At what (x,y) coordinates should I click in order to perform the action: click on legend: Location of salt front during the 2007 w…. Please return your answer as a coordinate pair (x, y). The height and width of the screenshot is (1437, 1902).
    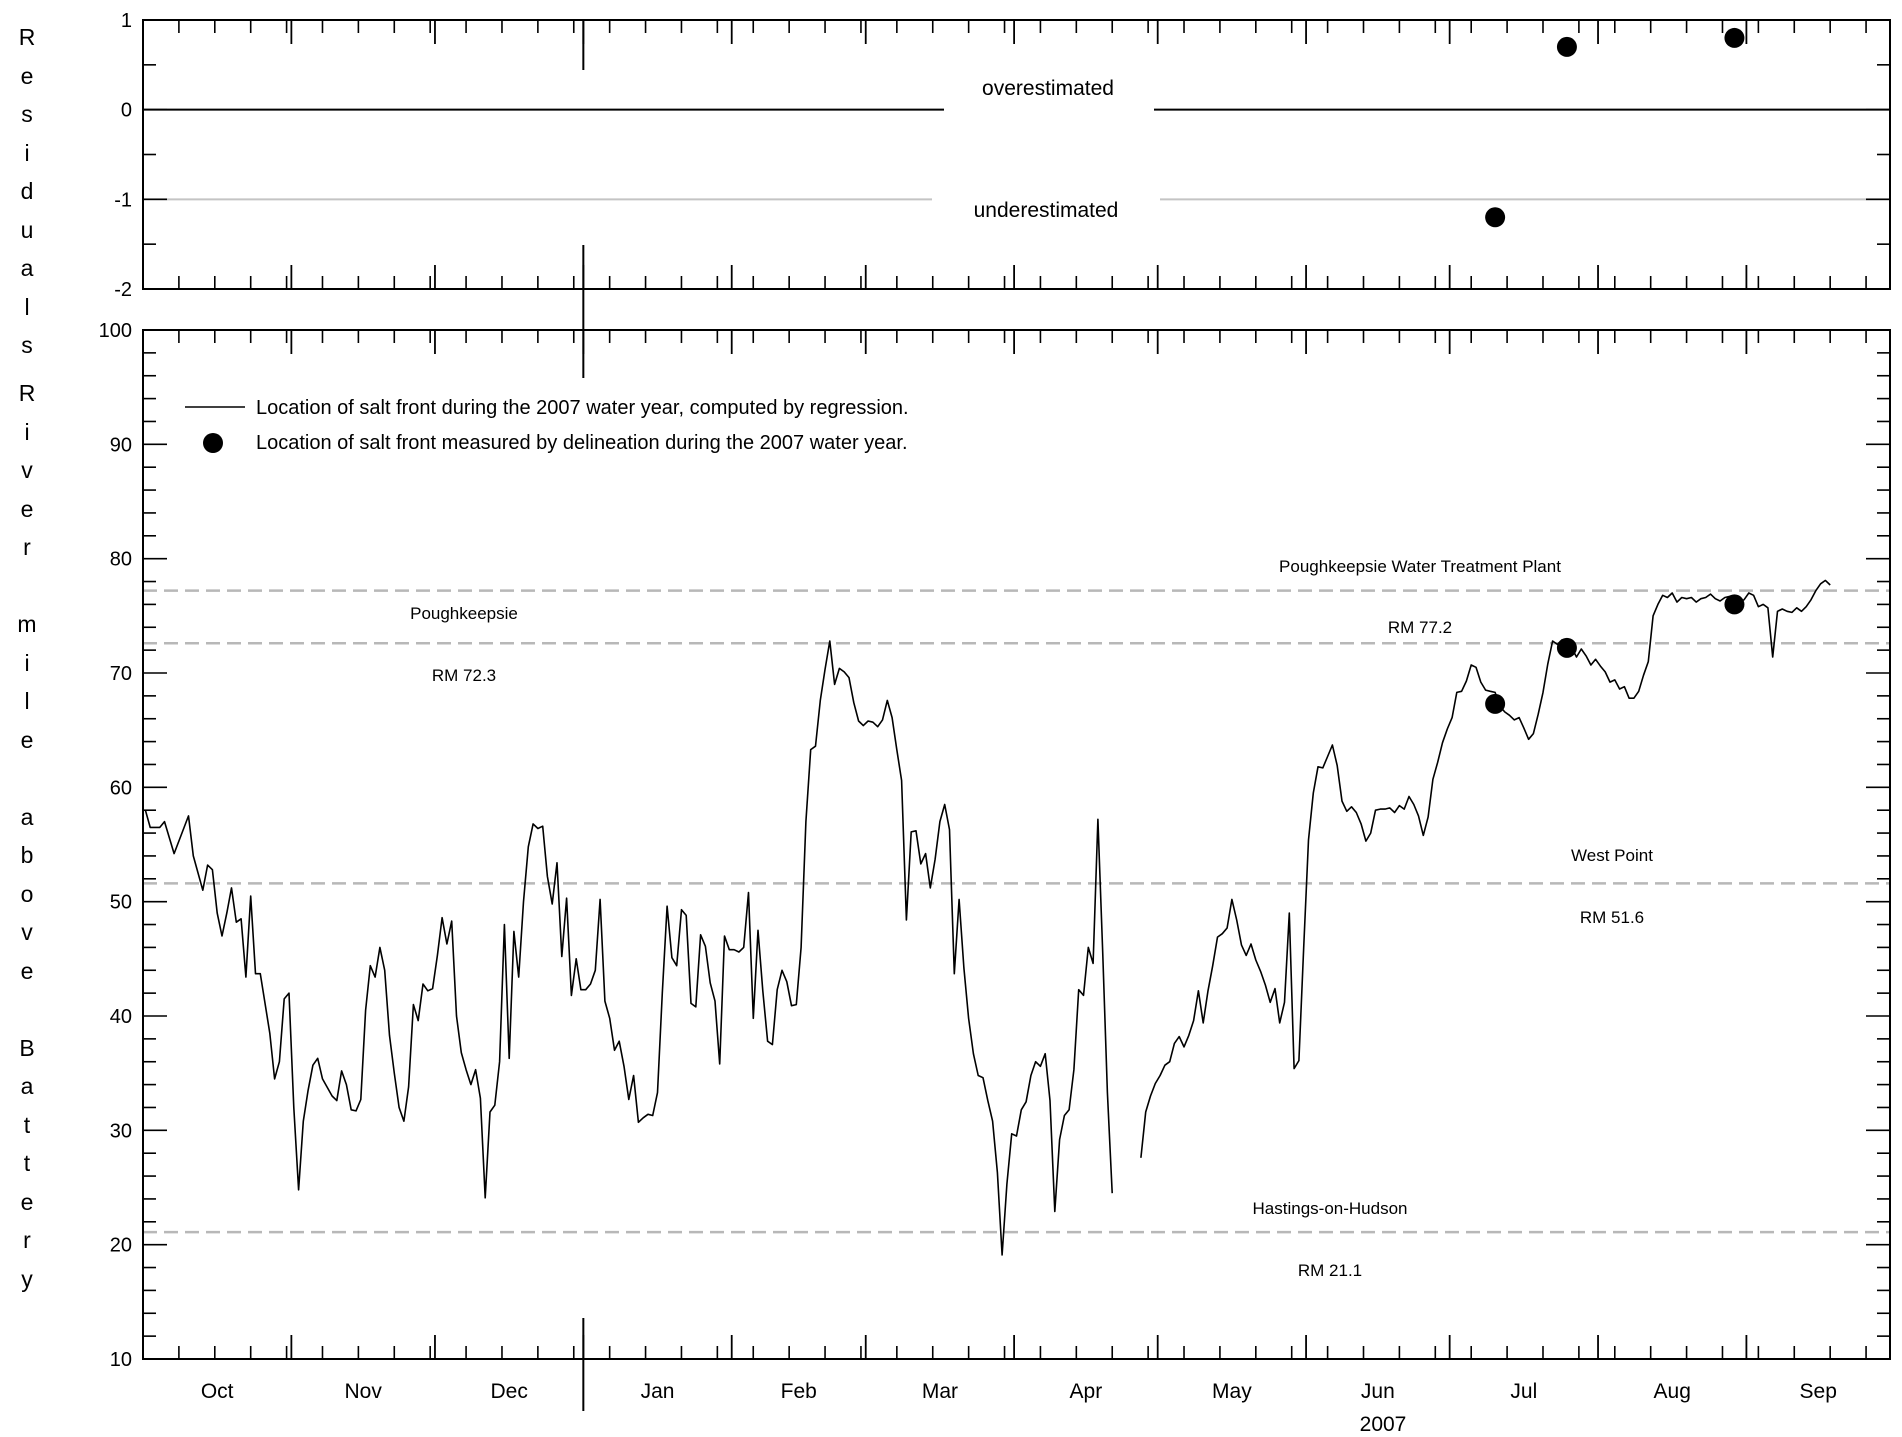
    Looking at the image, I should click on (547, 425).